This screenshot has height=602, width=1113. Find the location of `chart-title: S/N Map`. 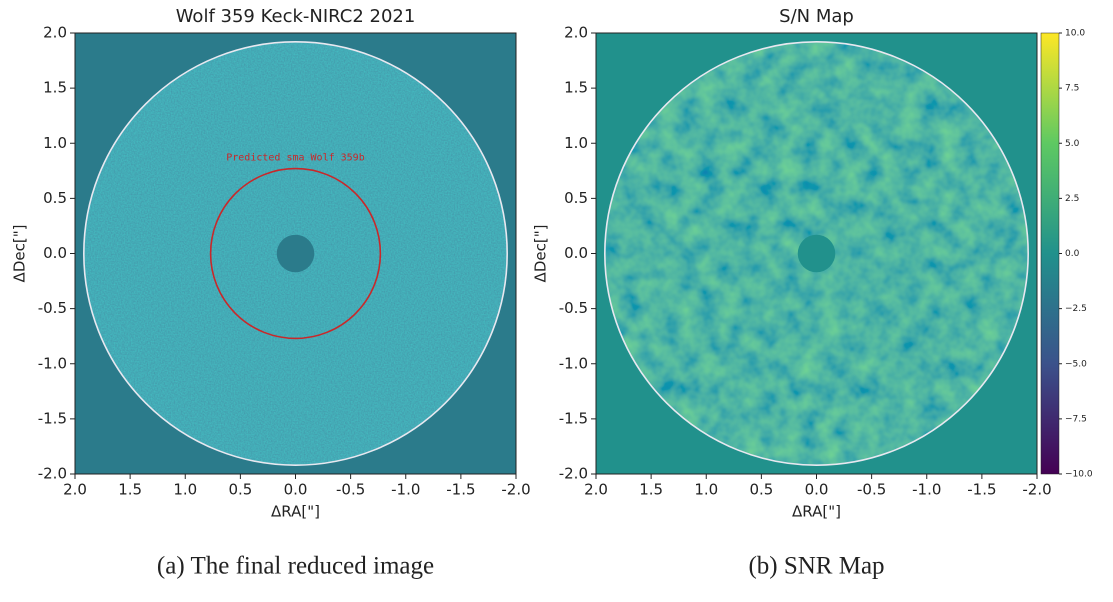

chart-title: S/N Map is located at coordinates (816, 16).